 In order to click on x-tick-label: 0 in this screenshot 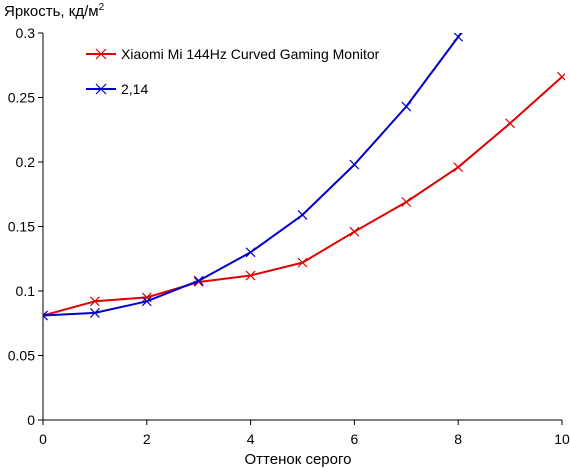, I will do `click(43, 439)`.